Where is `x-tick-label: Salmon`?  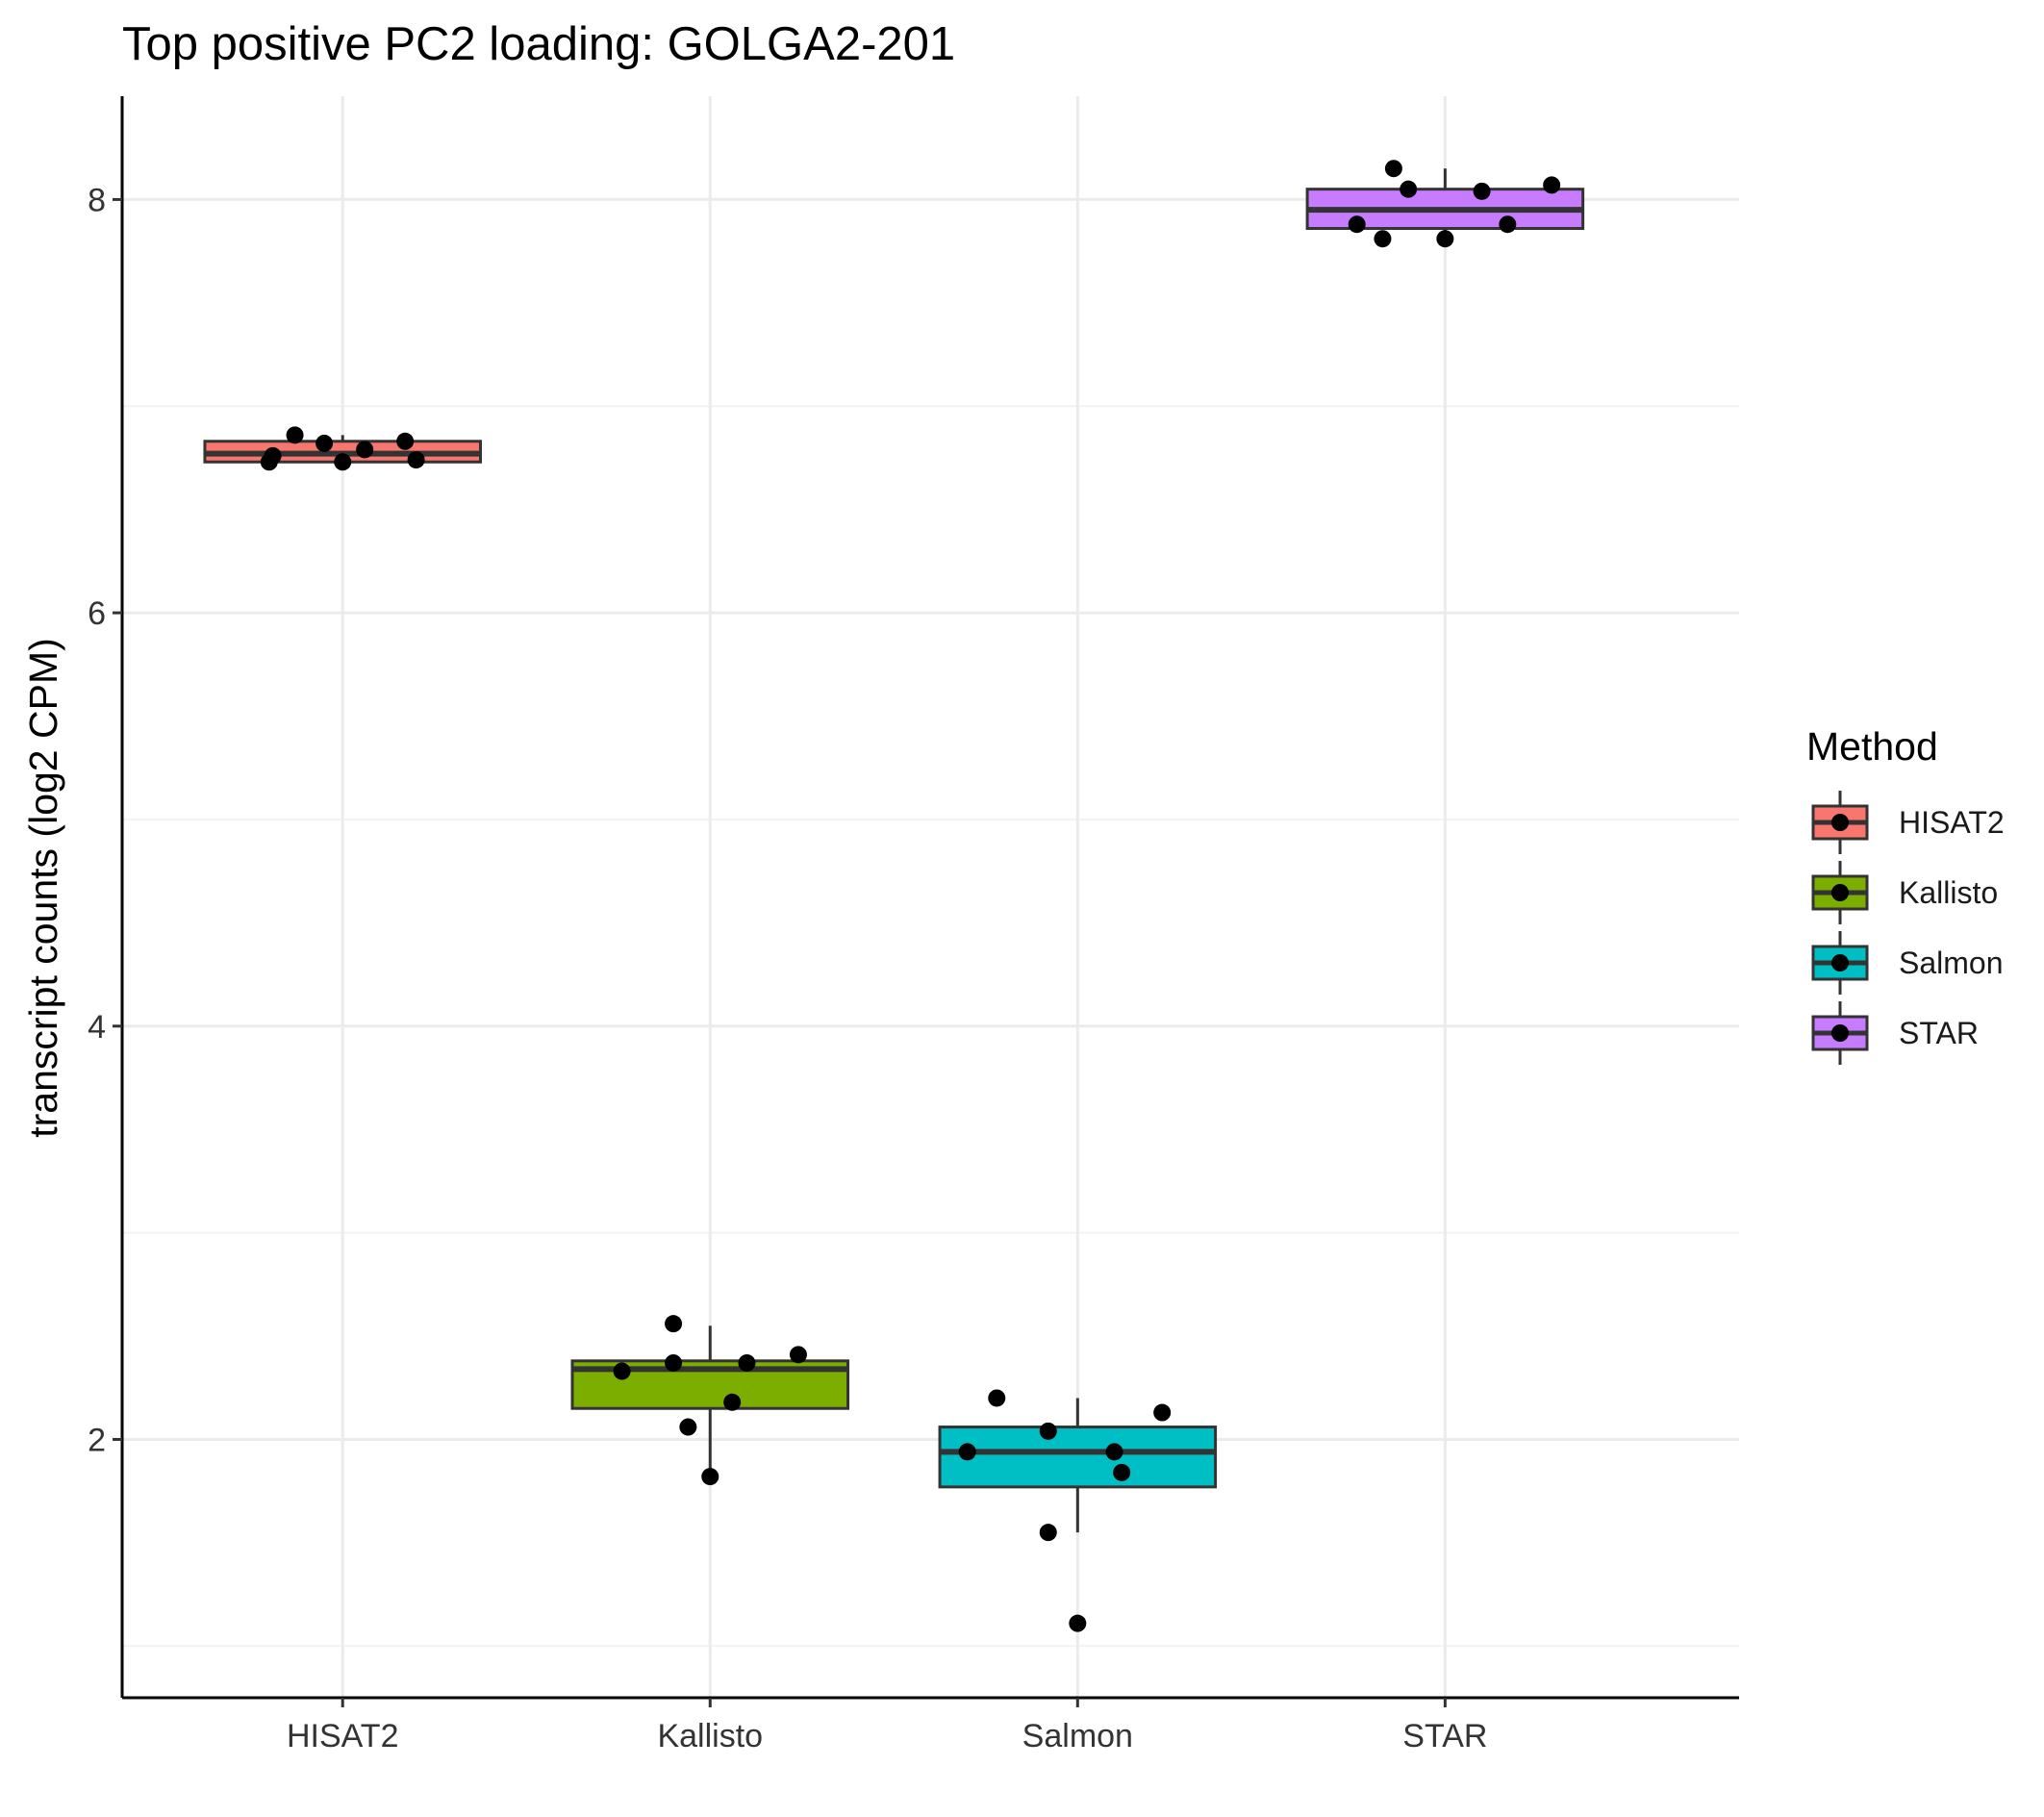
x-tick-label: Salmon is located at coordinates (1077, 1736).